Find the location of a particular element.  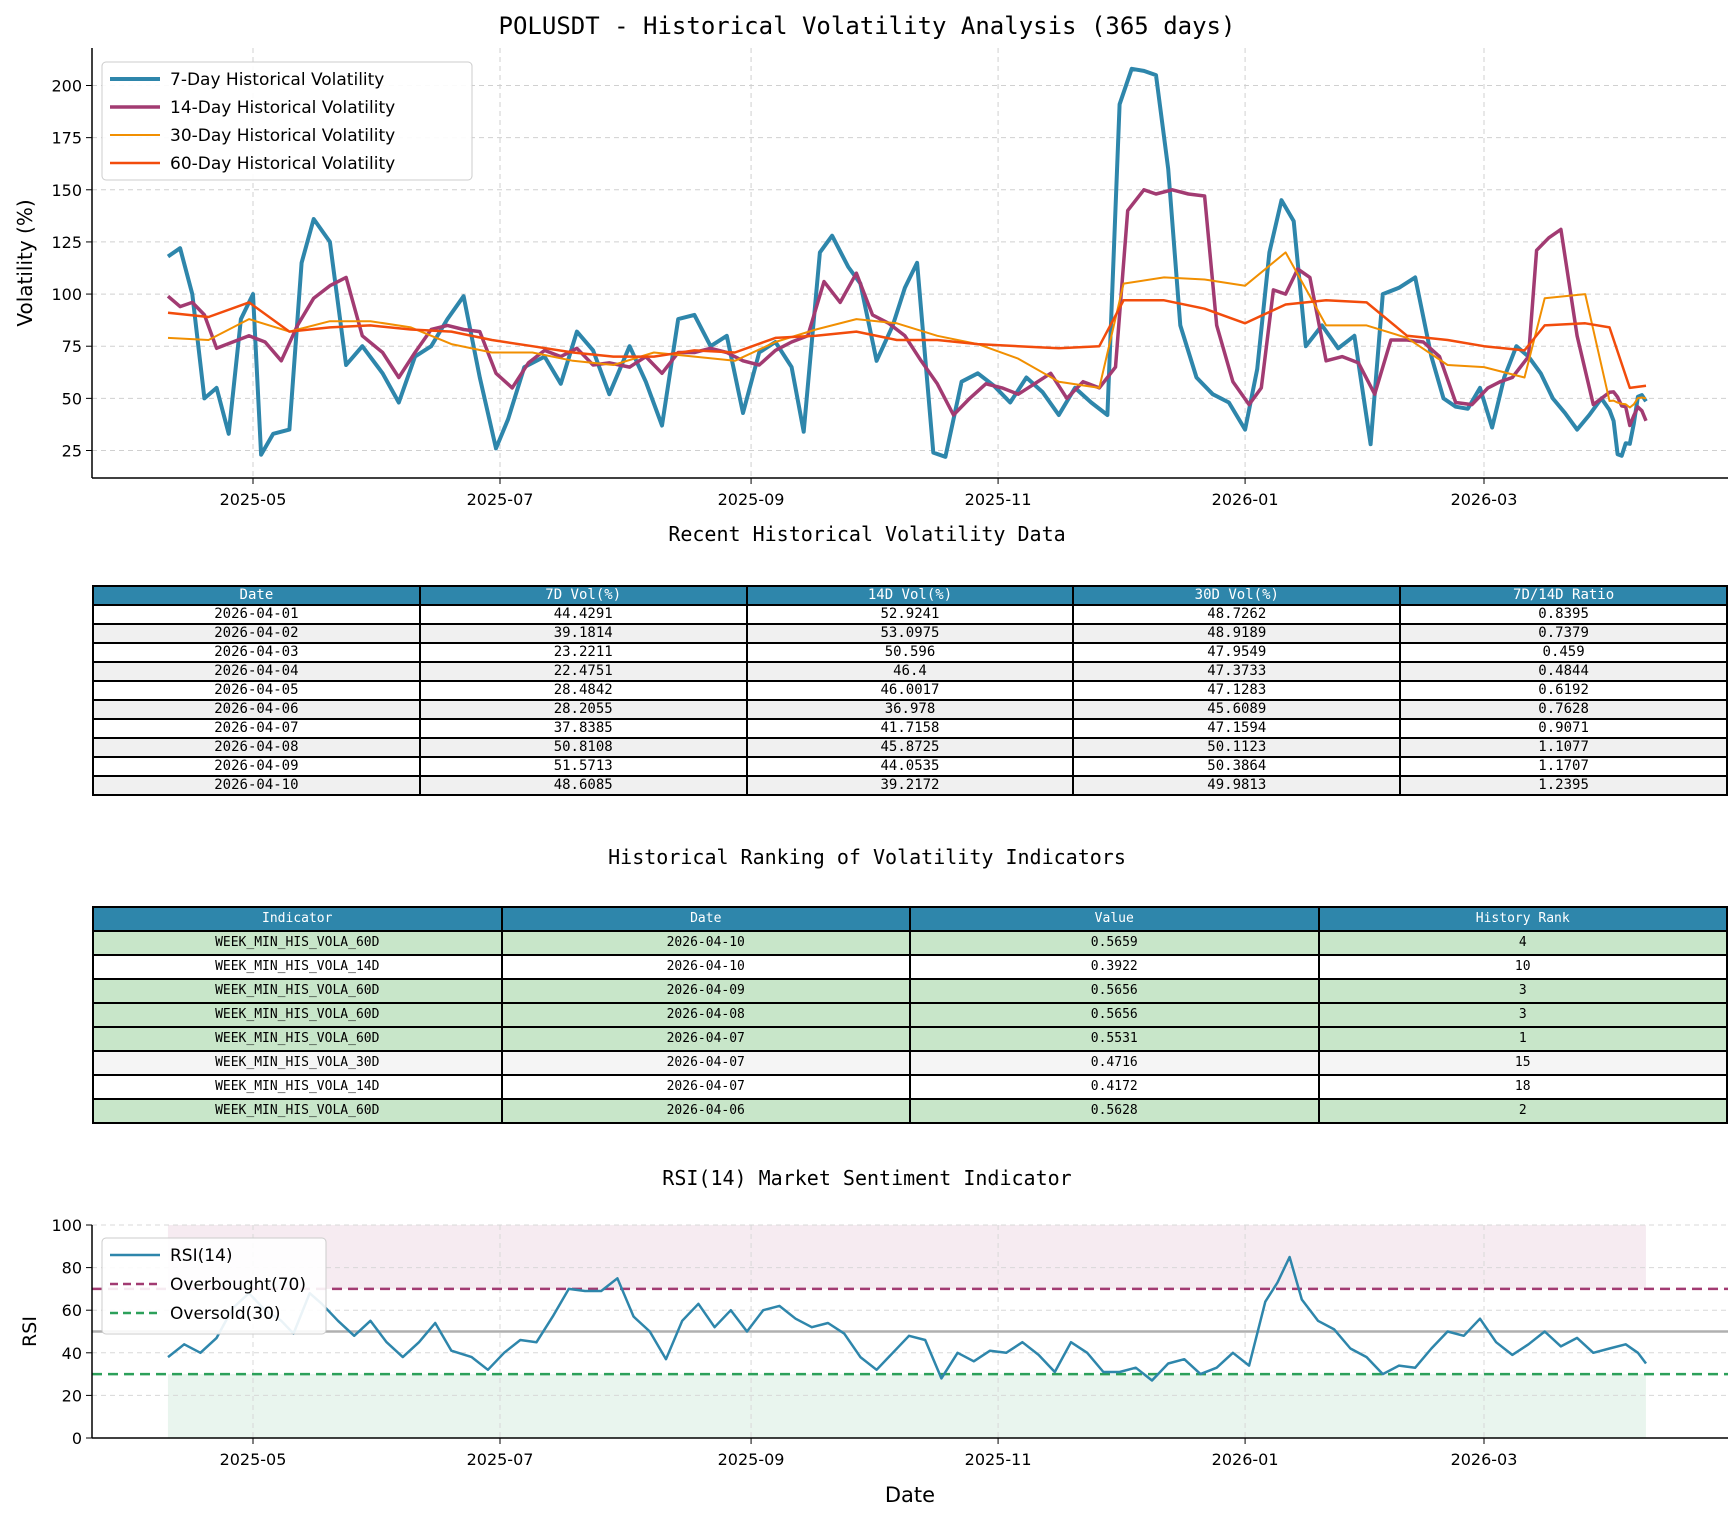

table-cell: 48.7262 is located at coordinates (1237, 614).